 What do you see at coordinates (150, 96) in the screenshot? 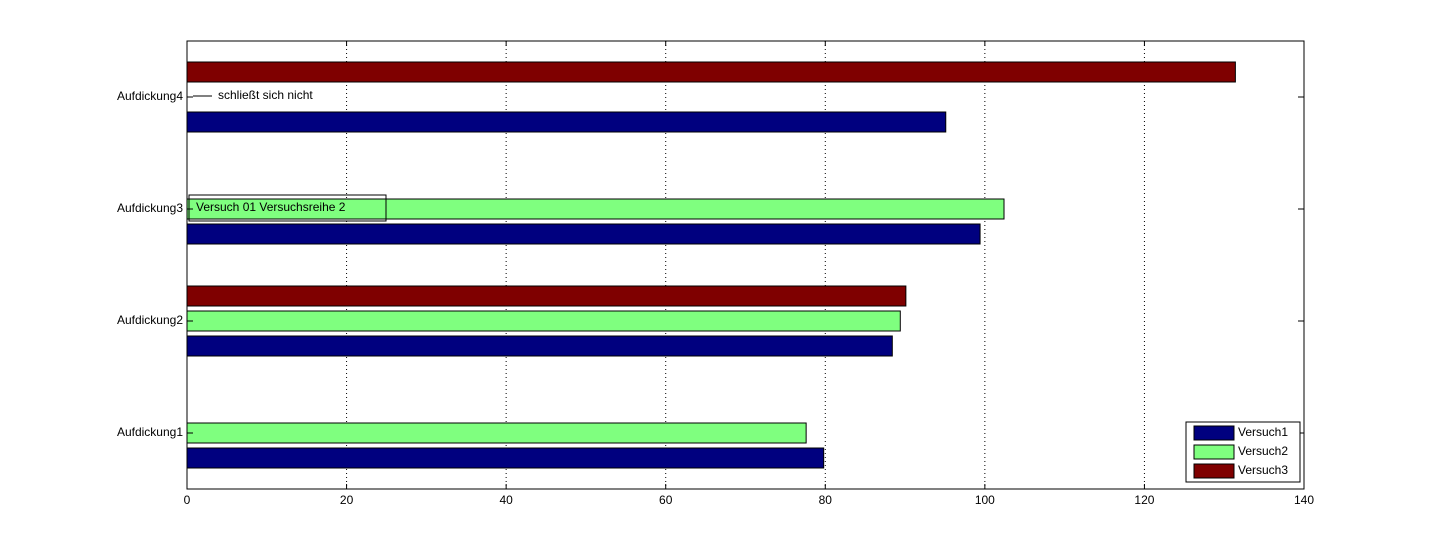
I see `y-tick-label: Aufdickung4` at bounding box center [150, 96].